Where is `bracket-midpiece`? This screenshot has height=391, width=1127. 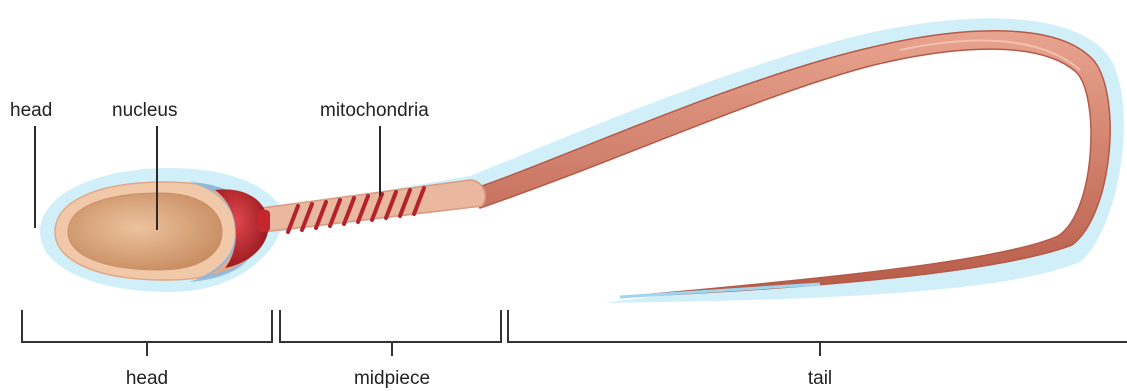 bracket-midpiece is located at coordinates (390, 333).